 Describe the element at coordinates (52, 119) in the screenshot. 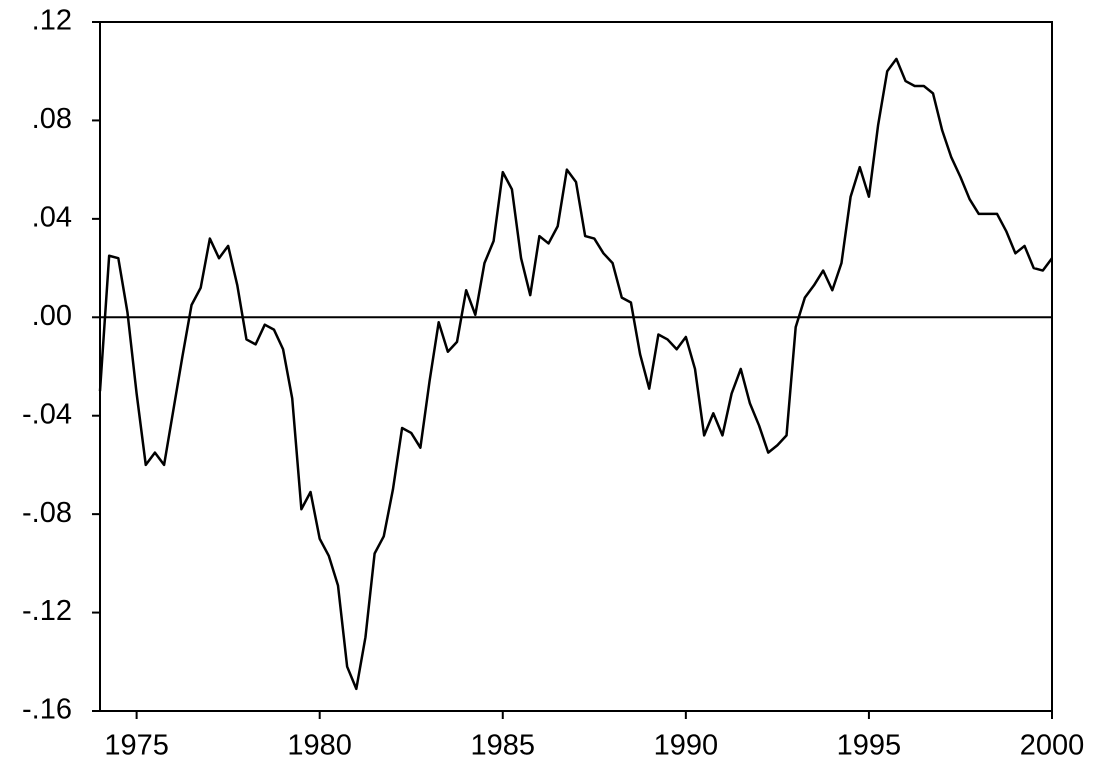

I see `y-tick-label: .08` at that location.